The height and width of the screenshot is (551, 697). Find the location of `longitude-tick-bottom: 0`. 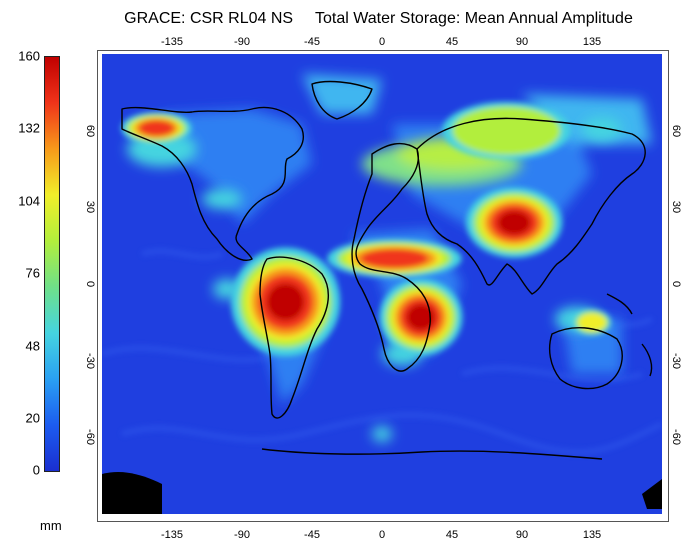

longitude-tick-bottom: 0 is located at coordinates (382, 535).